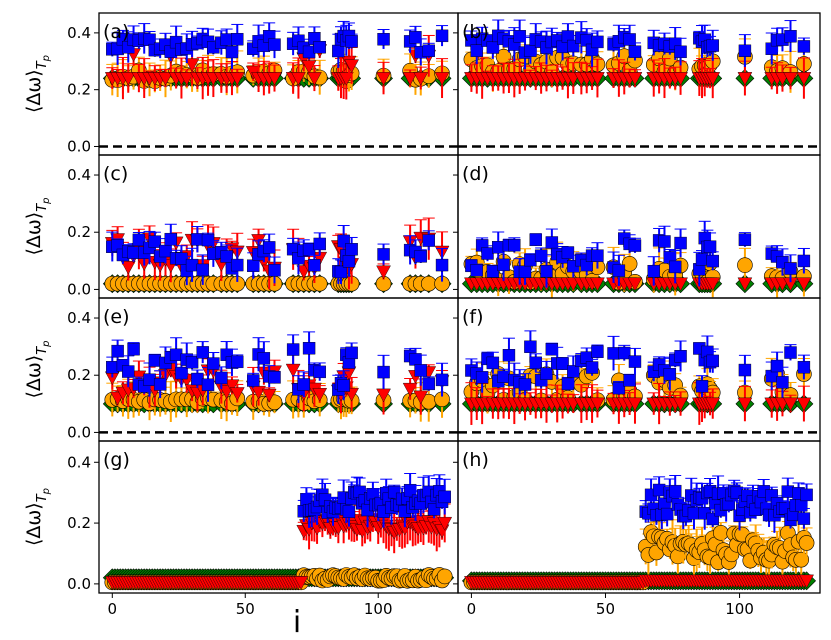 The width and height of the screenshot is (831, 640). Describe the element at coordinates (605, 609) in the screenshot. I see `x-tick-label: 50` at that location.